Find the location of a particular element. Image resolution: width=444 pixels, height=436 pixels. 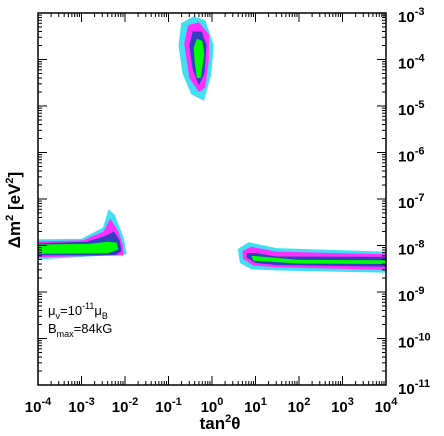

region-high-tan is located at coordinates (311, 257).